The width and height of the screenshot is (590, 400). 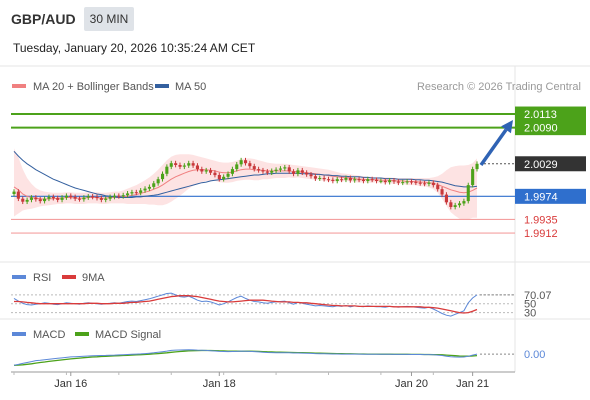 I want to click on current-label-2: 2.0029, so click(x=541, y=165).